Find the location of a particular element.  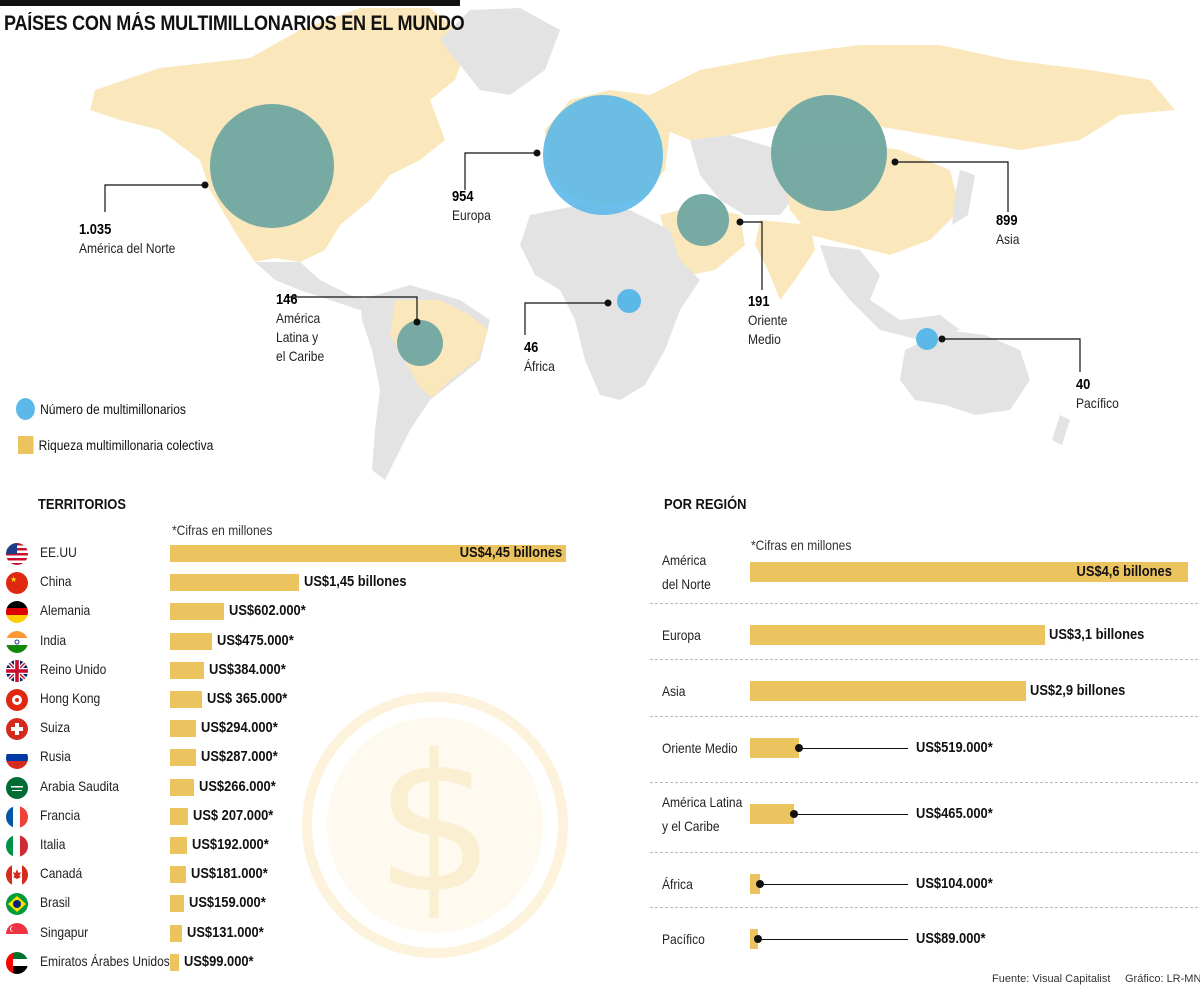

value-africa: 46 is located at coordinates (531, 347).